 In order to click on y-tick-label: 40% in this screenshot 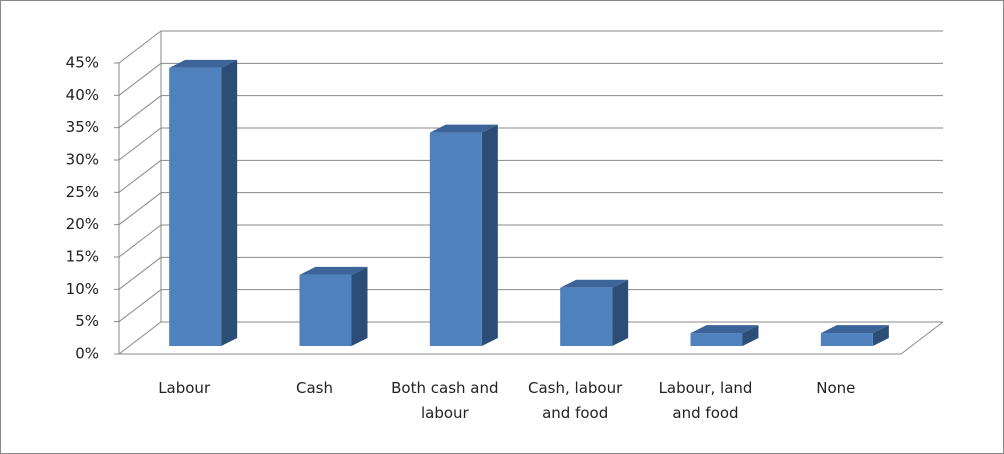, I will do `click(82, 95)`.